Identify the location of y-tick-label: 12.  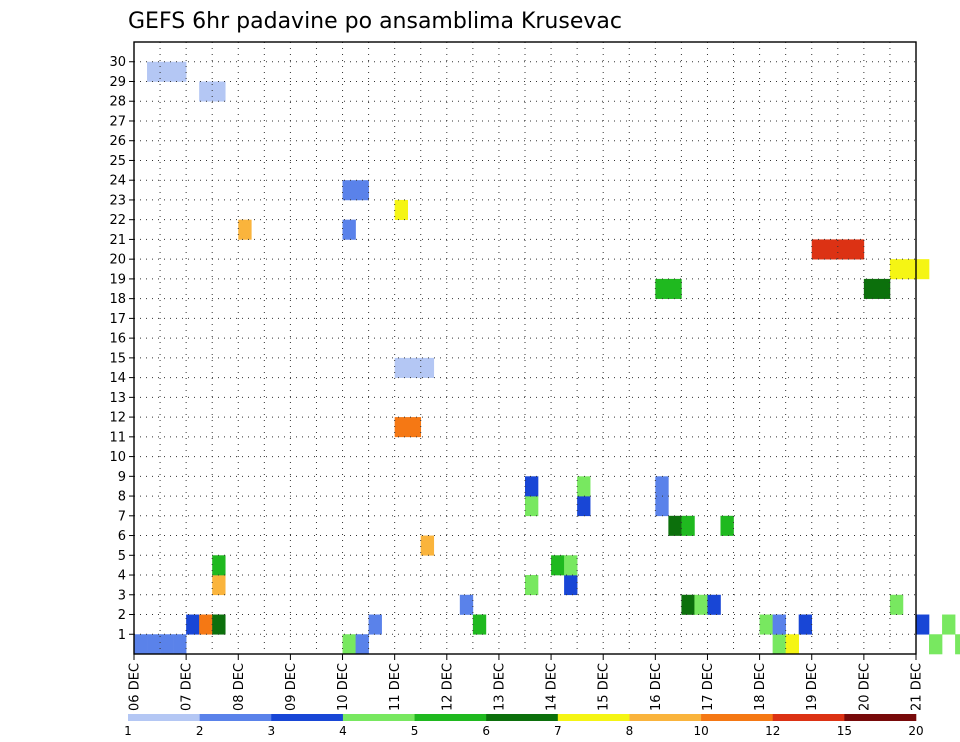
(117, 418).